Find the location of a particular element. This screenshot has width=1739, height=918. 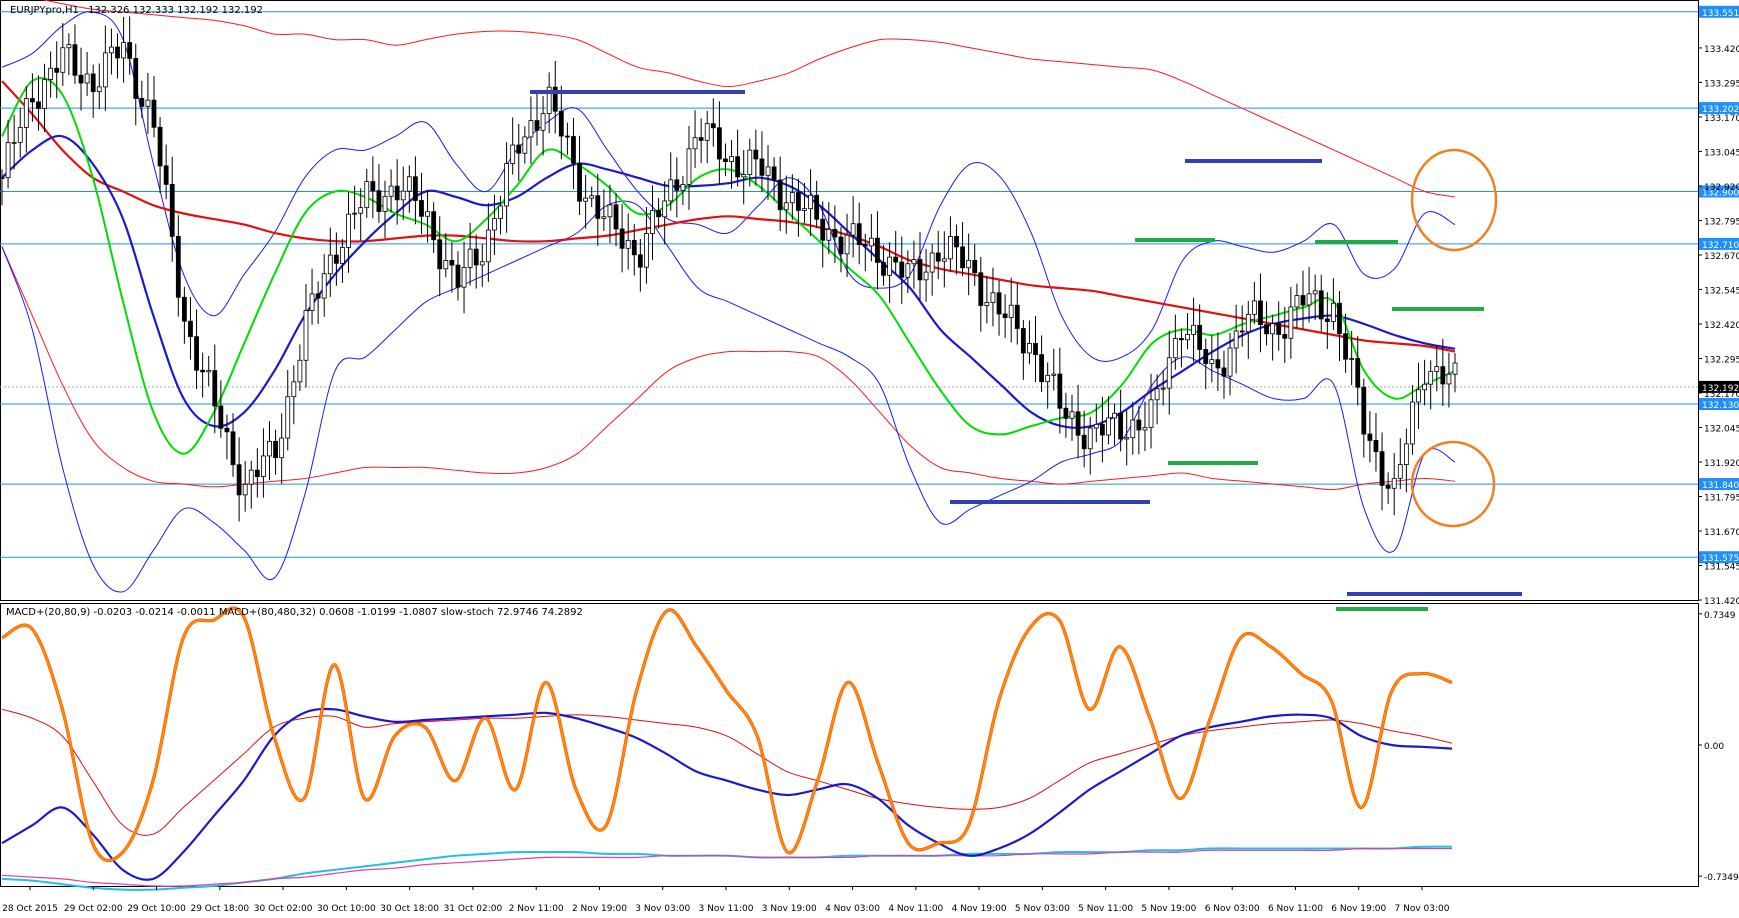

level-tag-label: 132.710 is located at coordinates (1720, 246).